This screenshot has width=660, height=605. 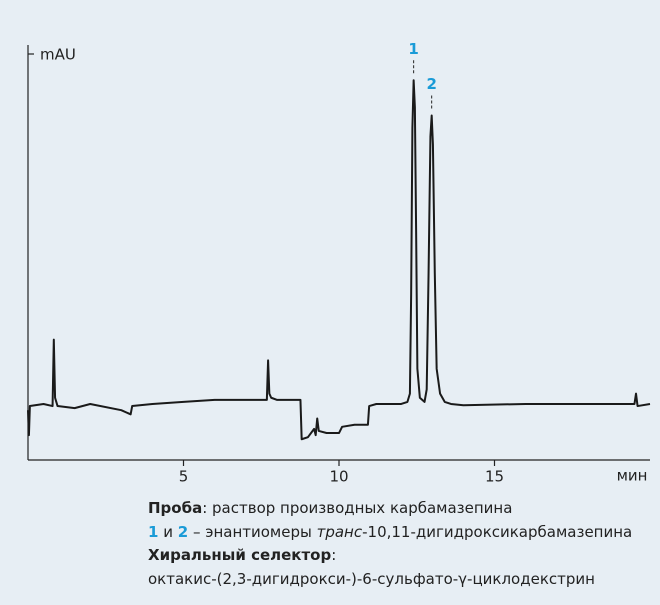 I want to click on caption-text: и, so click(x=168, y=531).